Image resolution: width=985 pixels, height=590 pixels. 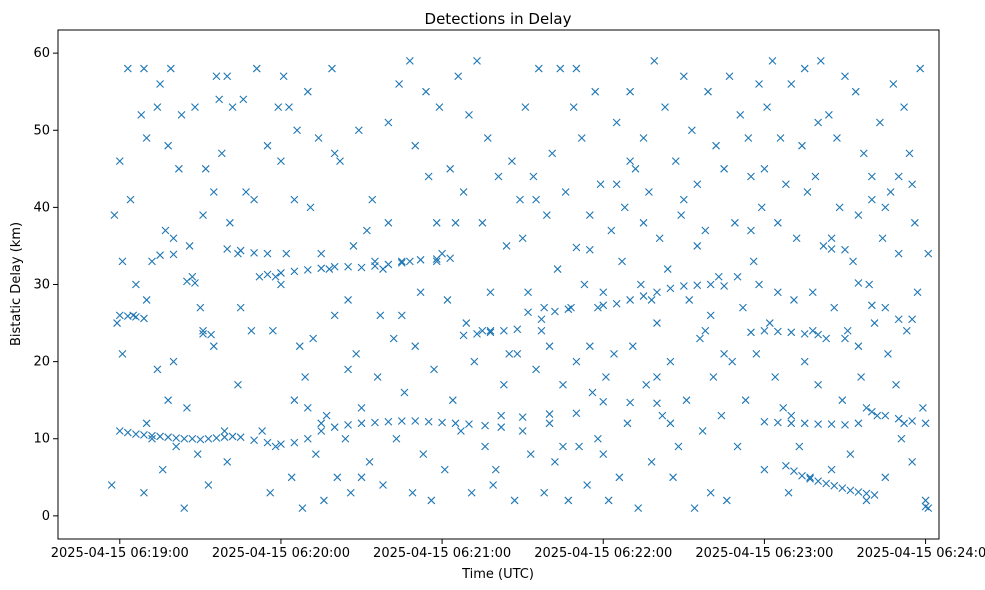 I want to click on y-tick-label: 20, so click(x=41, y=362).